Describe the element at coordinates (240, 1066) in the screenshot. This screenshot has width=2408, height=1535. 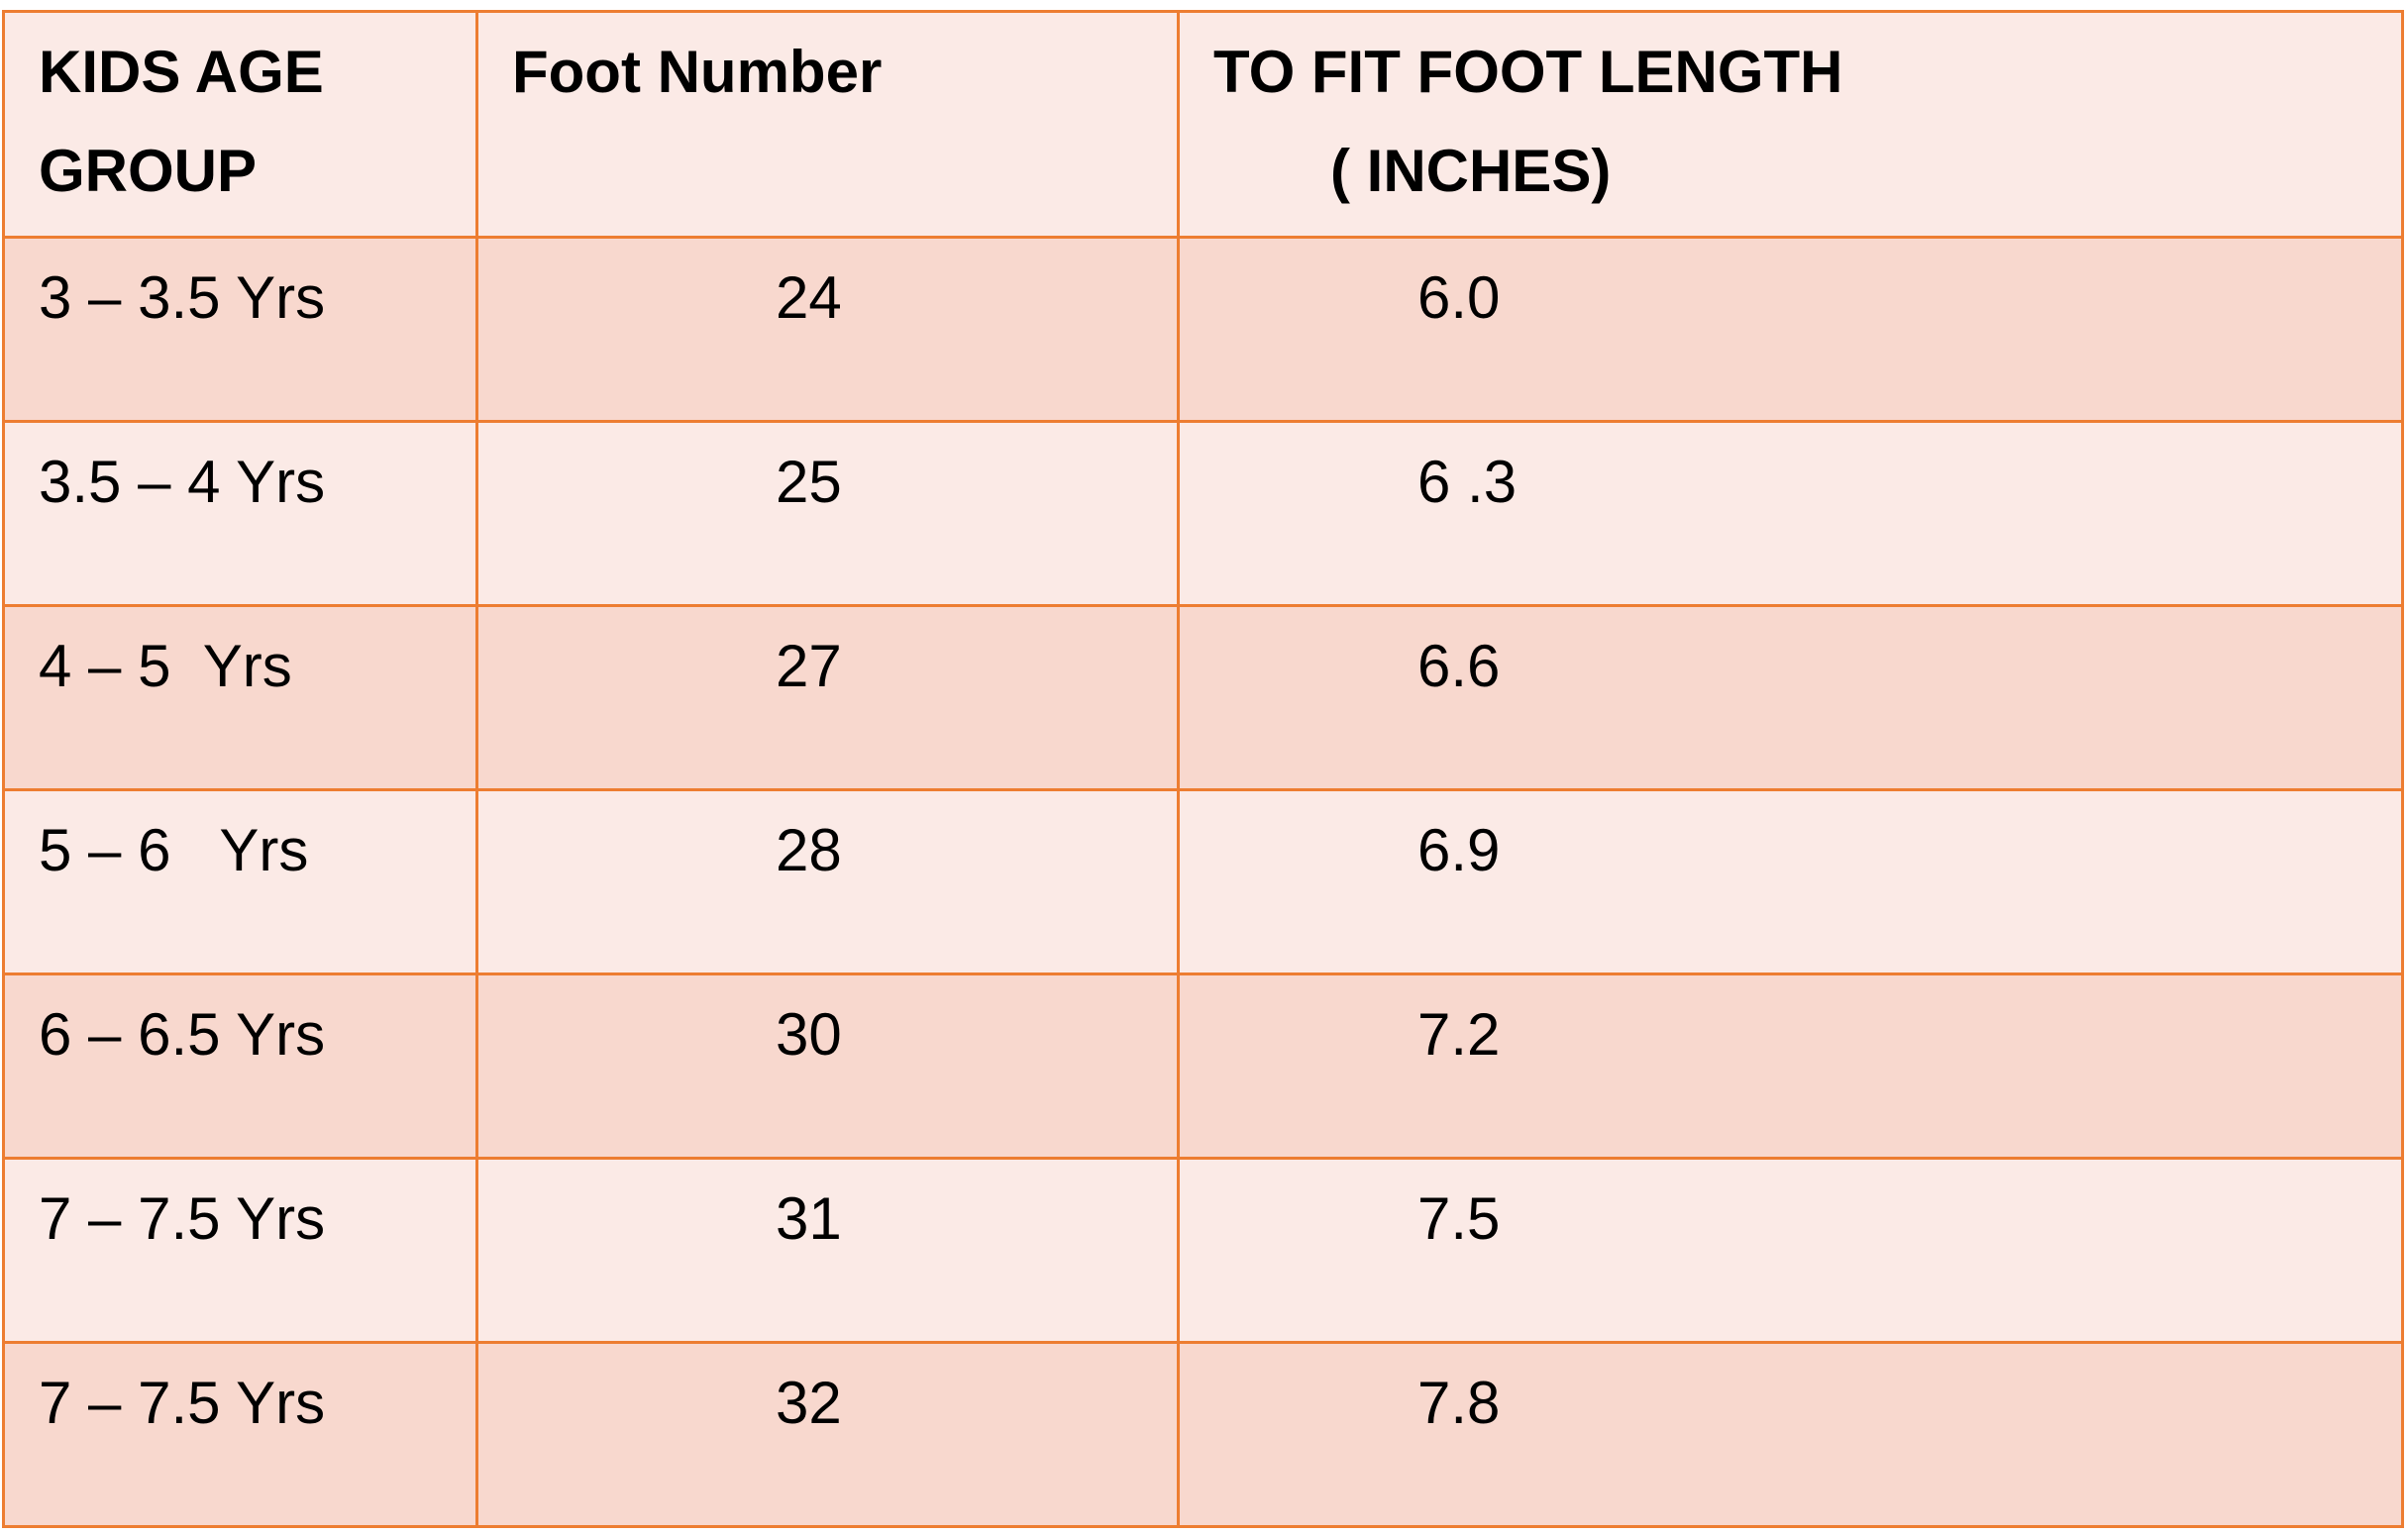
I see `age-group-cell: 6 – 6.5 Yrs` at that location.